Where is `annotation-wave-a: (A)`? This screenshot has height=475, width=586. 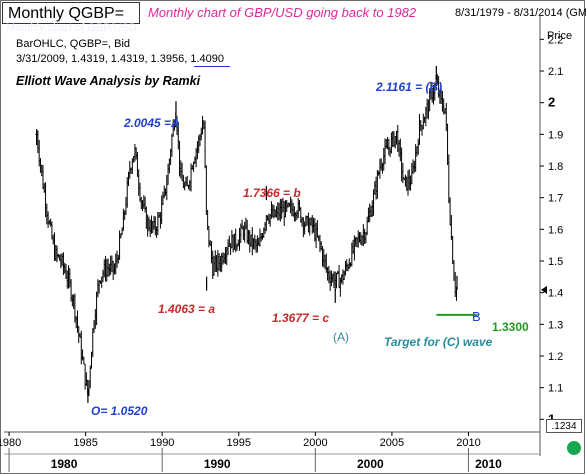 annotation-wave-a: (A) is located at coordinates (341, 337).